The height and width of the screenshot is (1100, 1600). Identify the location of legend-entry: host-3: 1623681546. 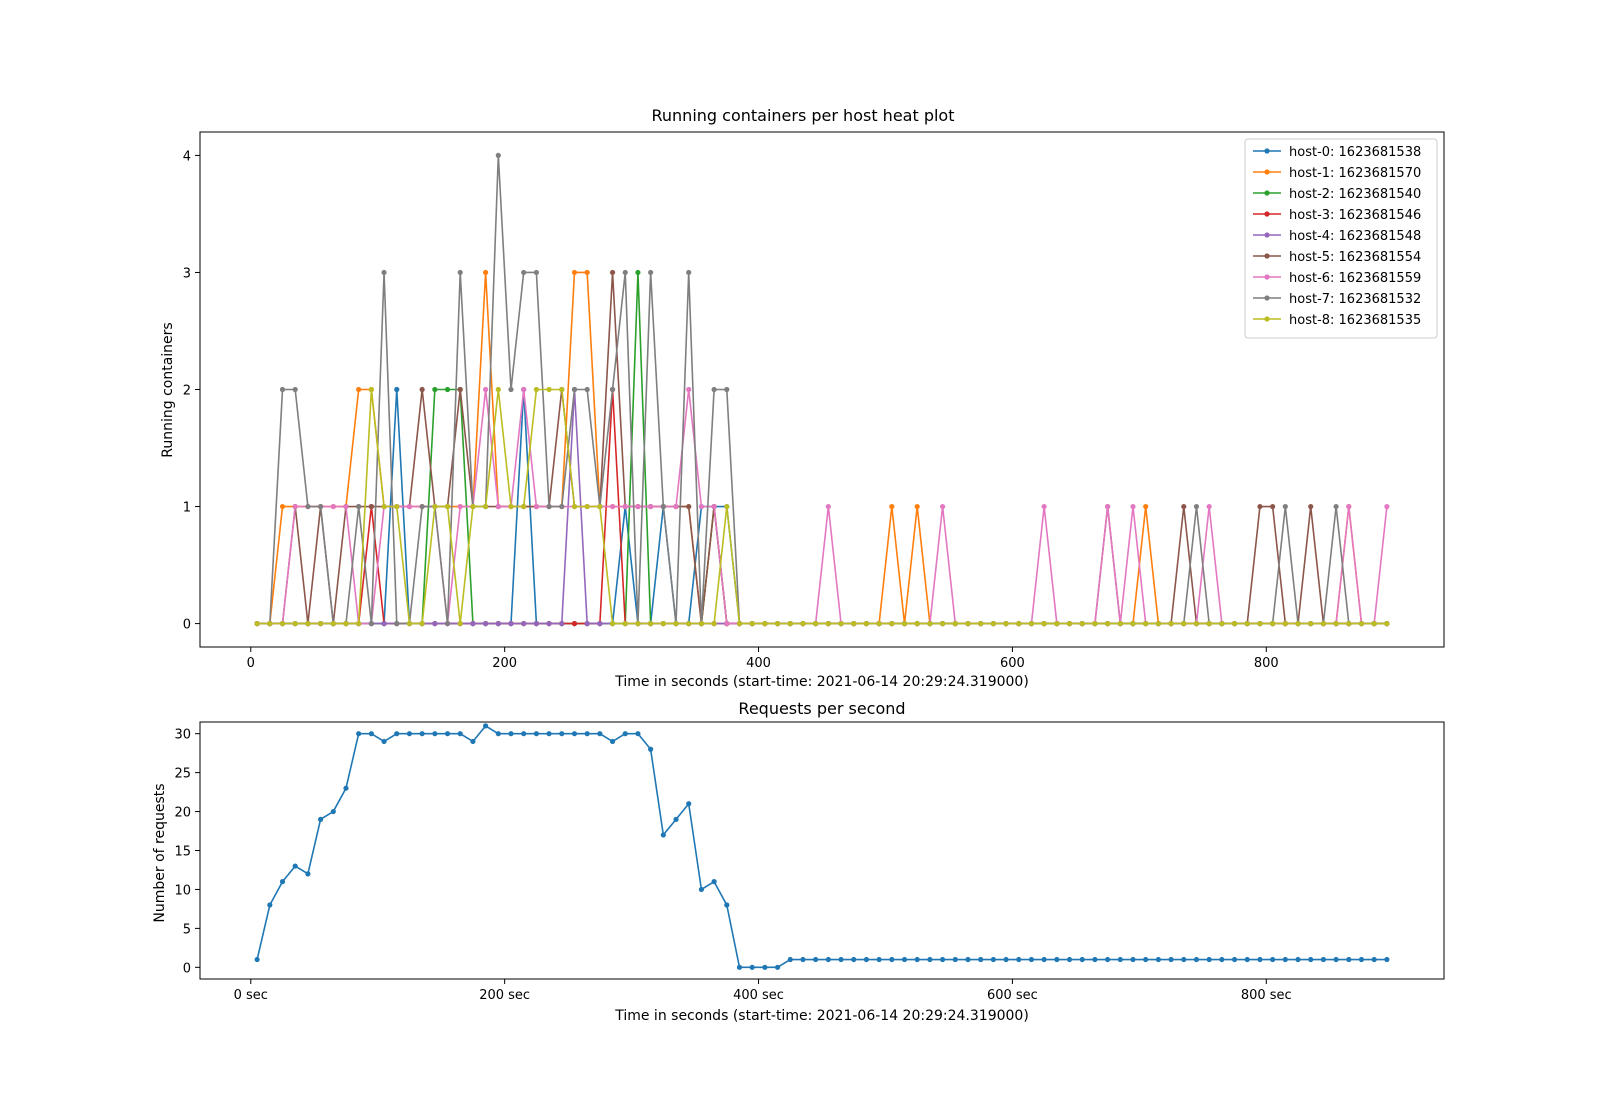
(1337, 215).